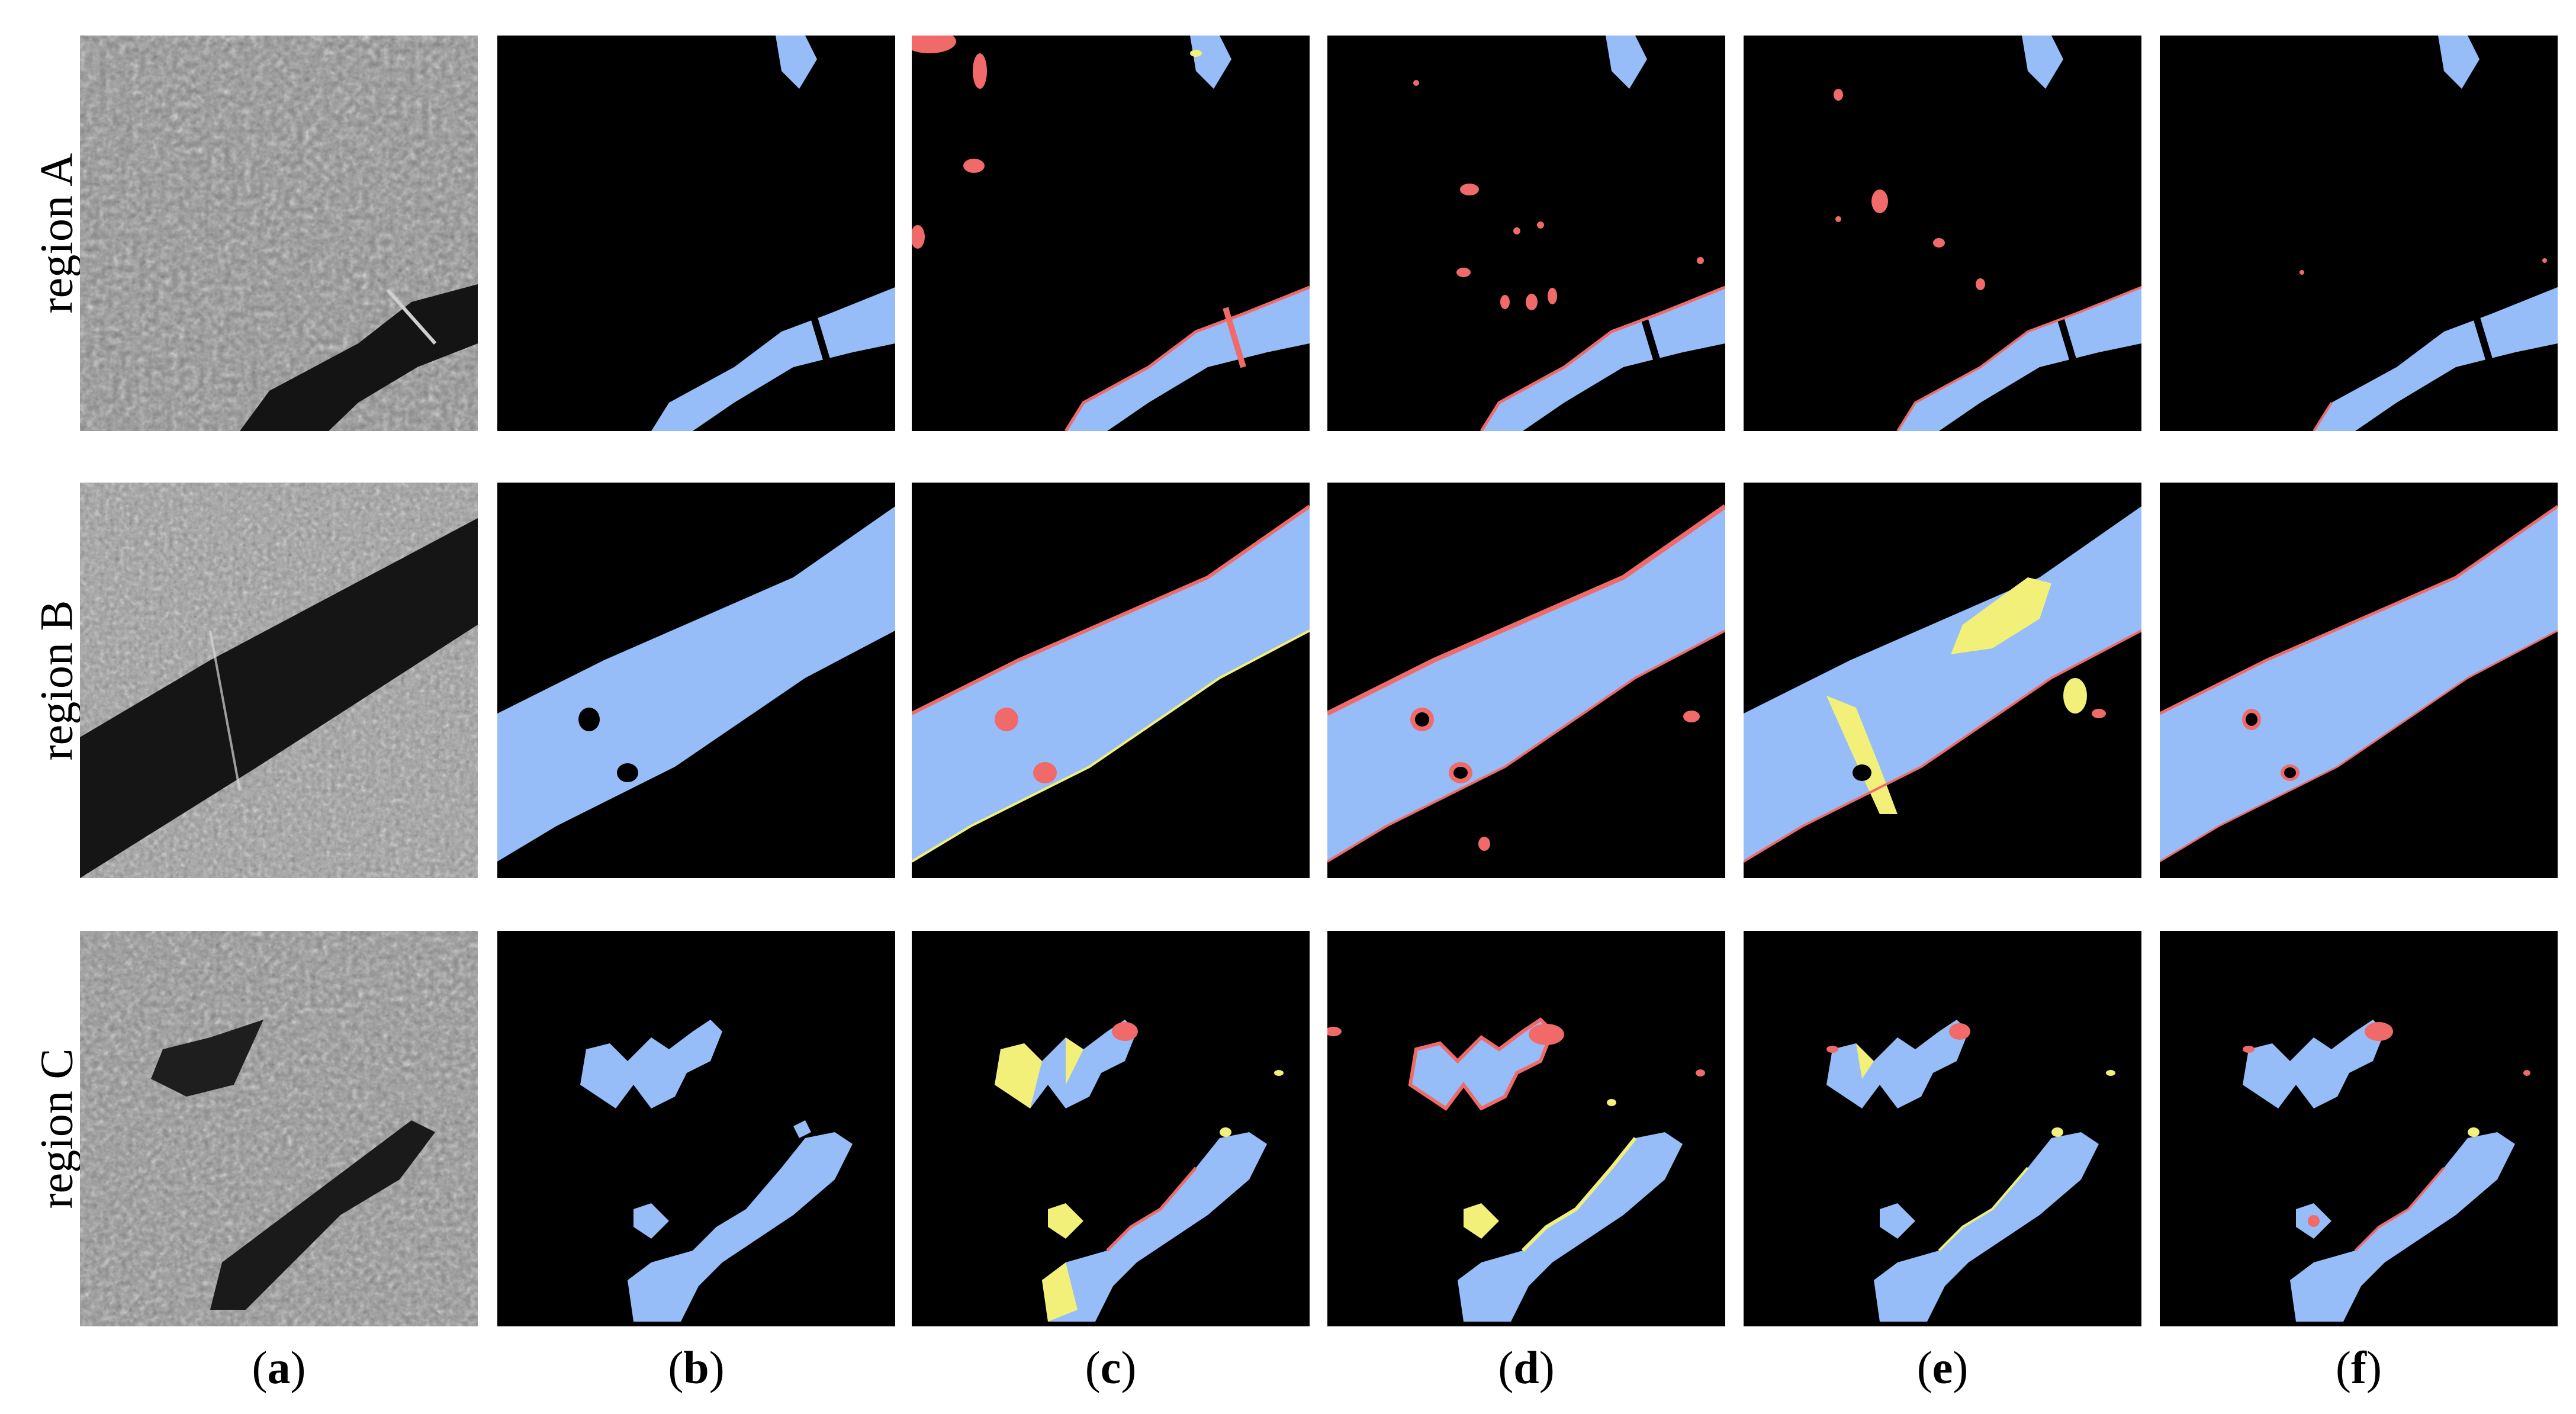  What do you see at coordinates (696, 1128) in the screenshot?
I see `region-c-ground-truth` at bounding box center [696, 1128].